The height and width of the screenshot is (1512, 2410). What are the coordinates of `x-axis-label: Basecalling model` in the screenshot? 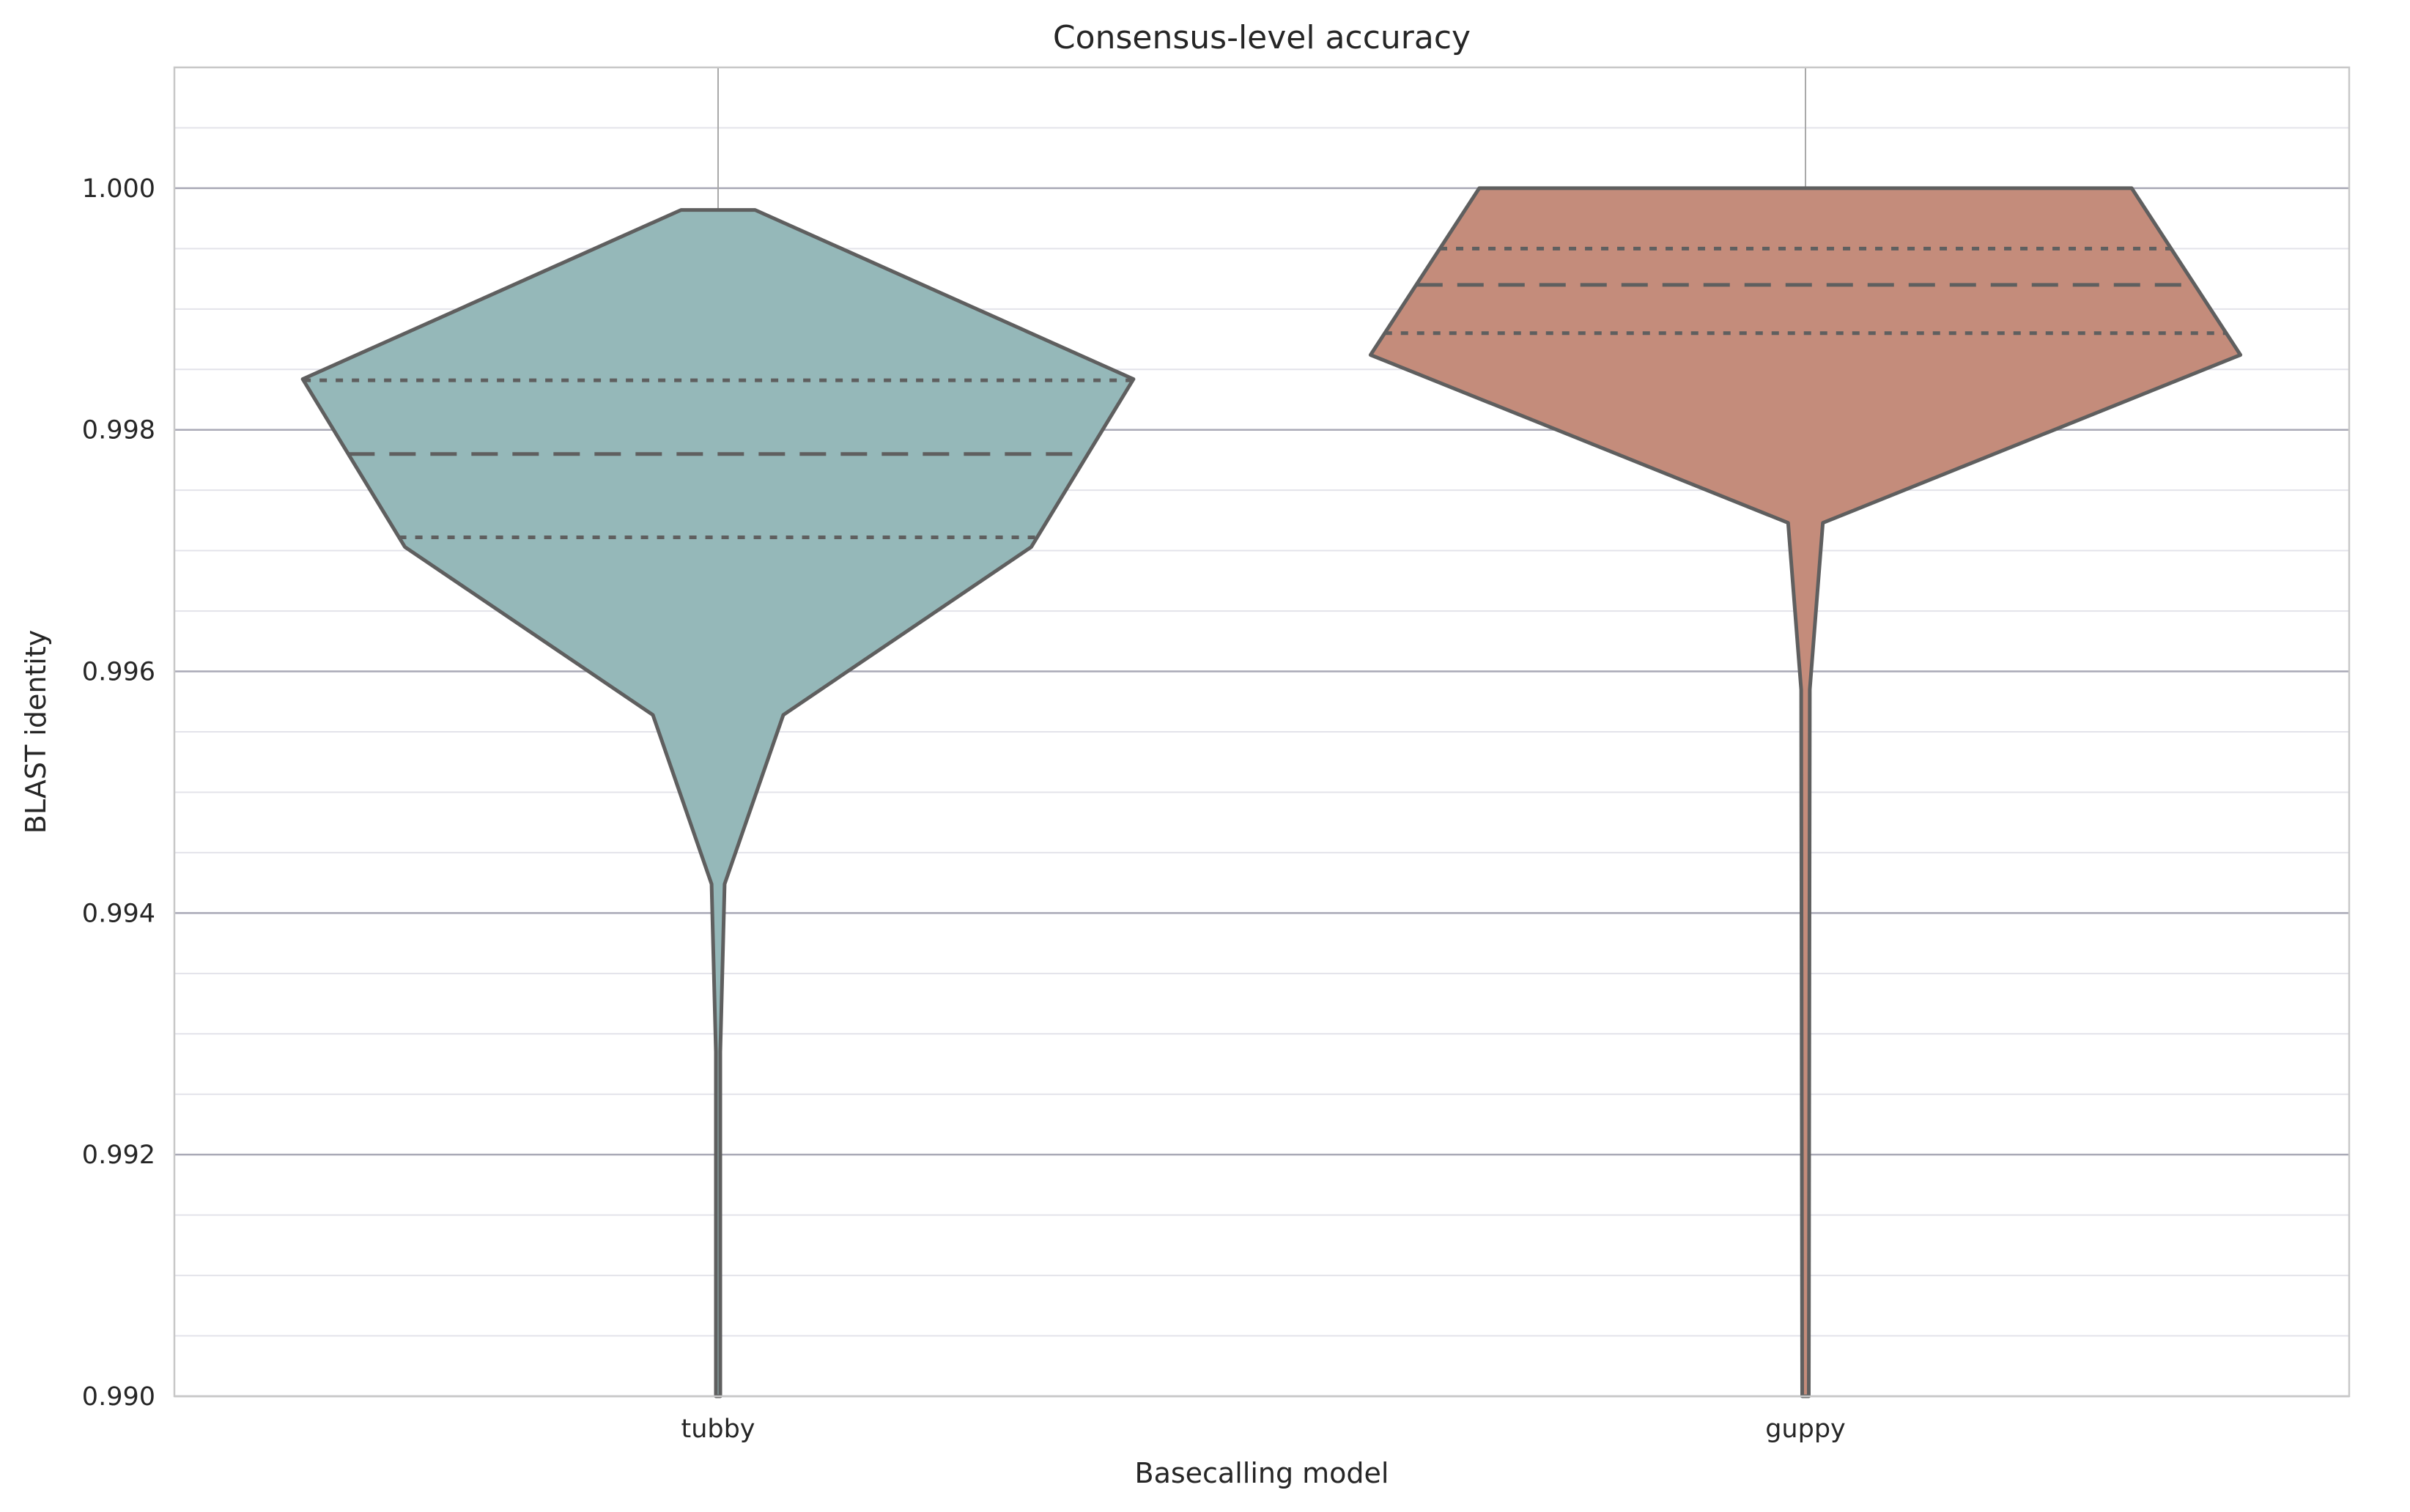 It's located at (1262, 1473).